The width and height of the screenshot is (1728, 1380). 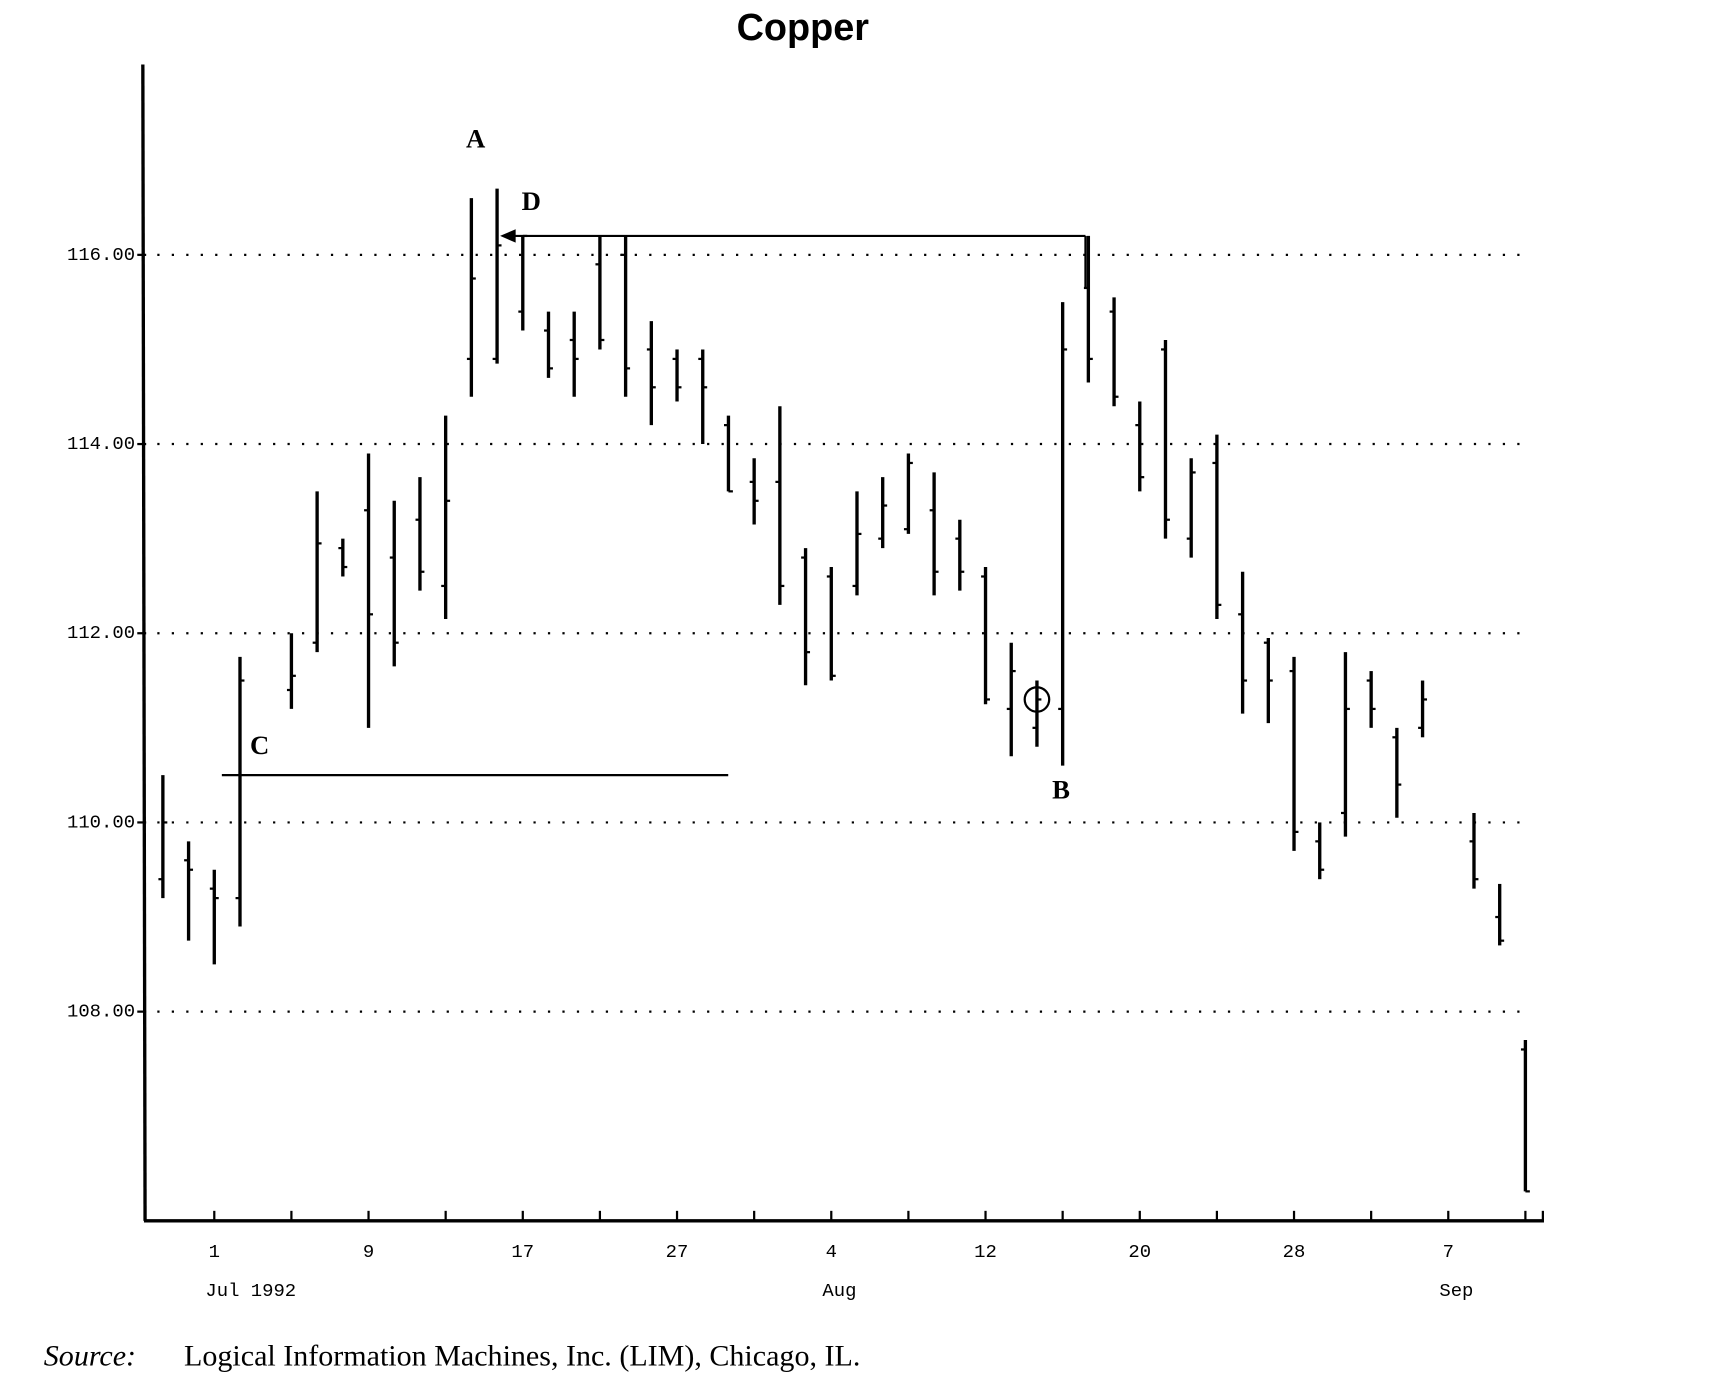 What do you see at coordinates (101, 633) in the screenshot?
I see `y-tick-label: 112.00` at bounding box center [101, 633].